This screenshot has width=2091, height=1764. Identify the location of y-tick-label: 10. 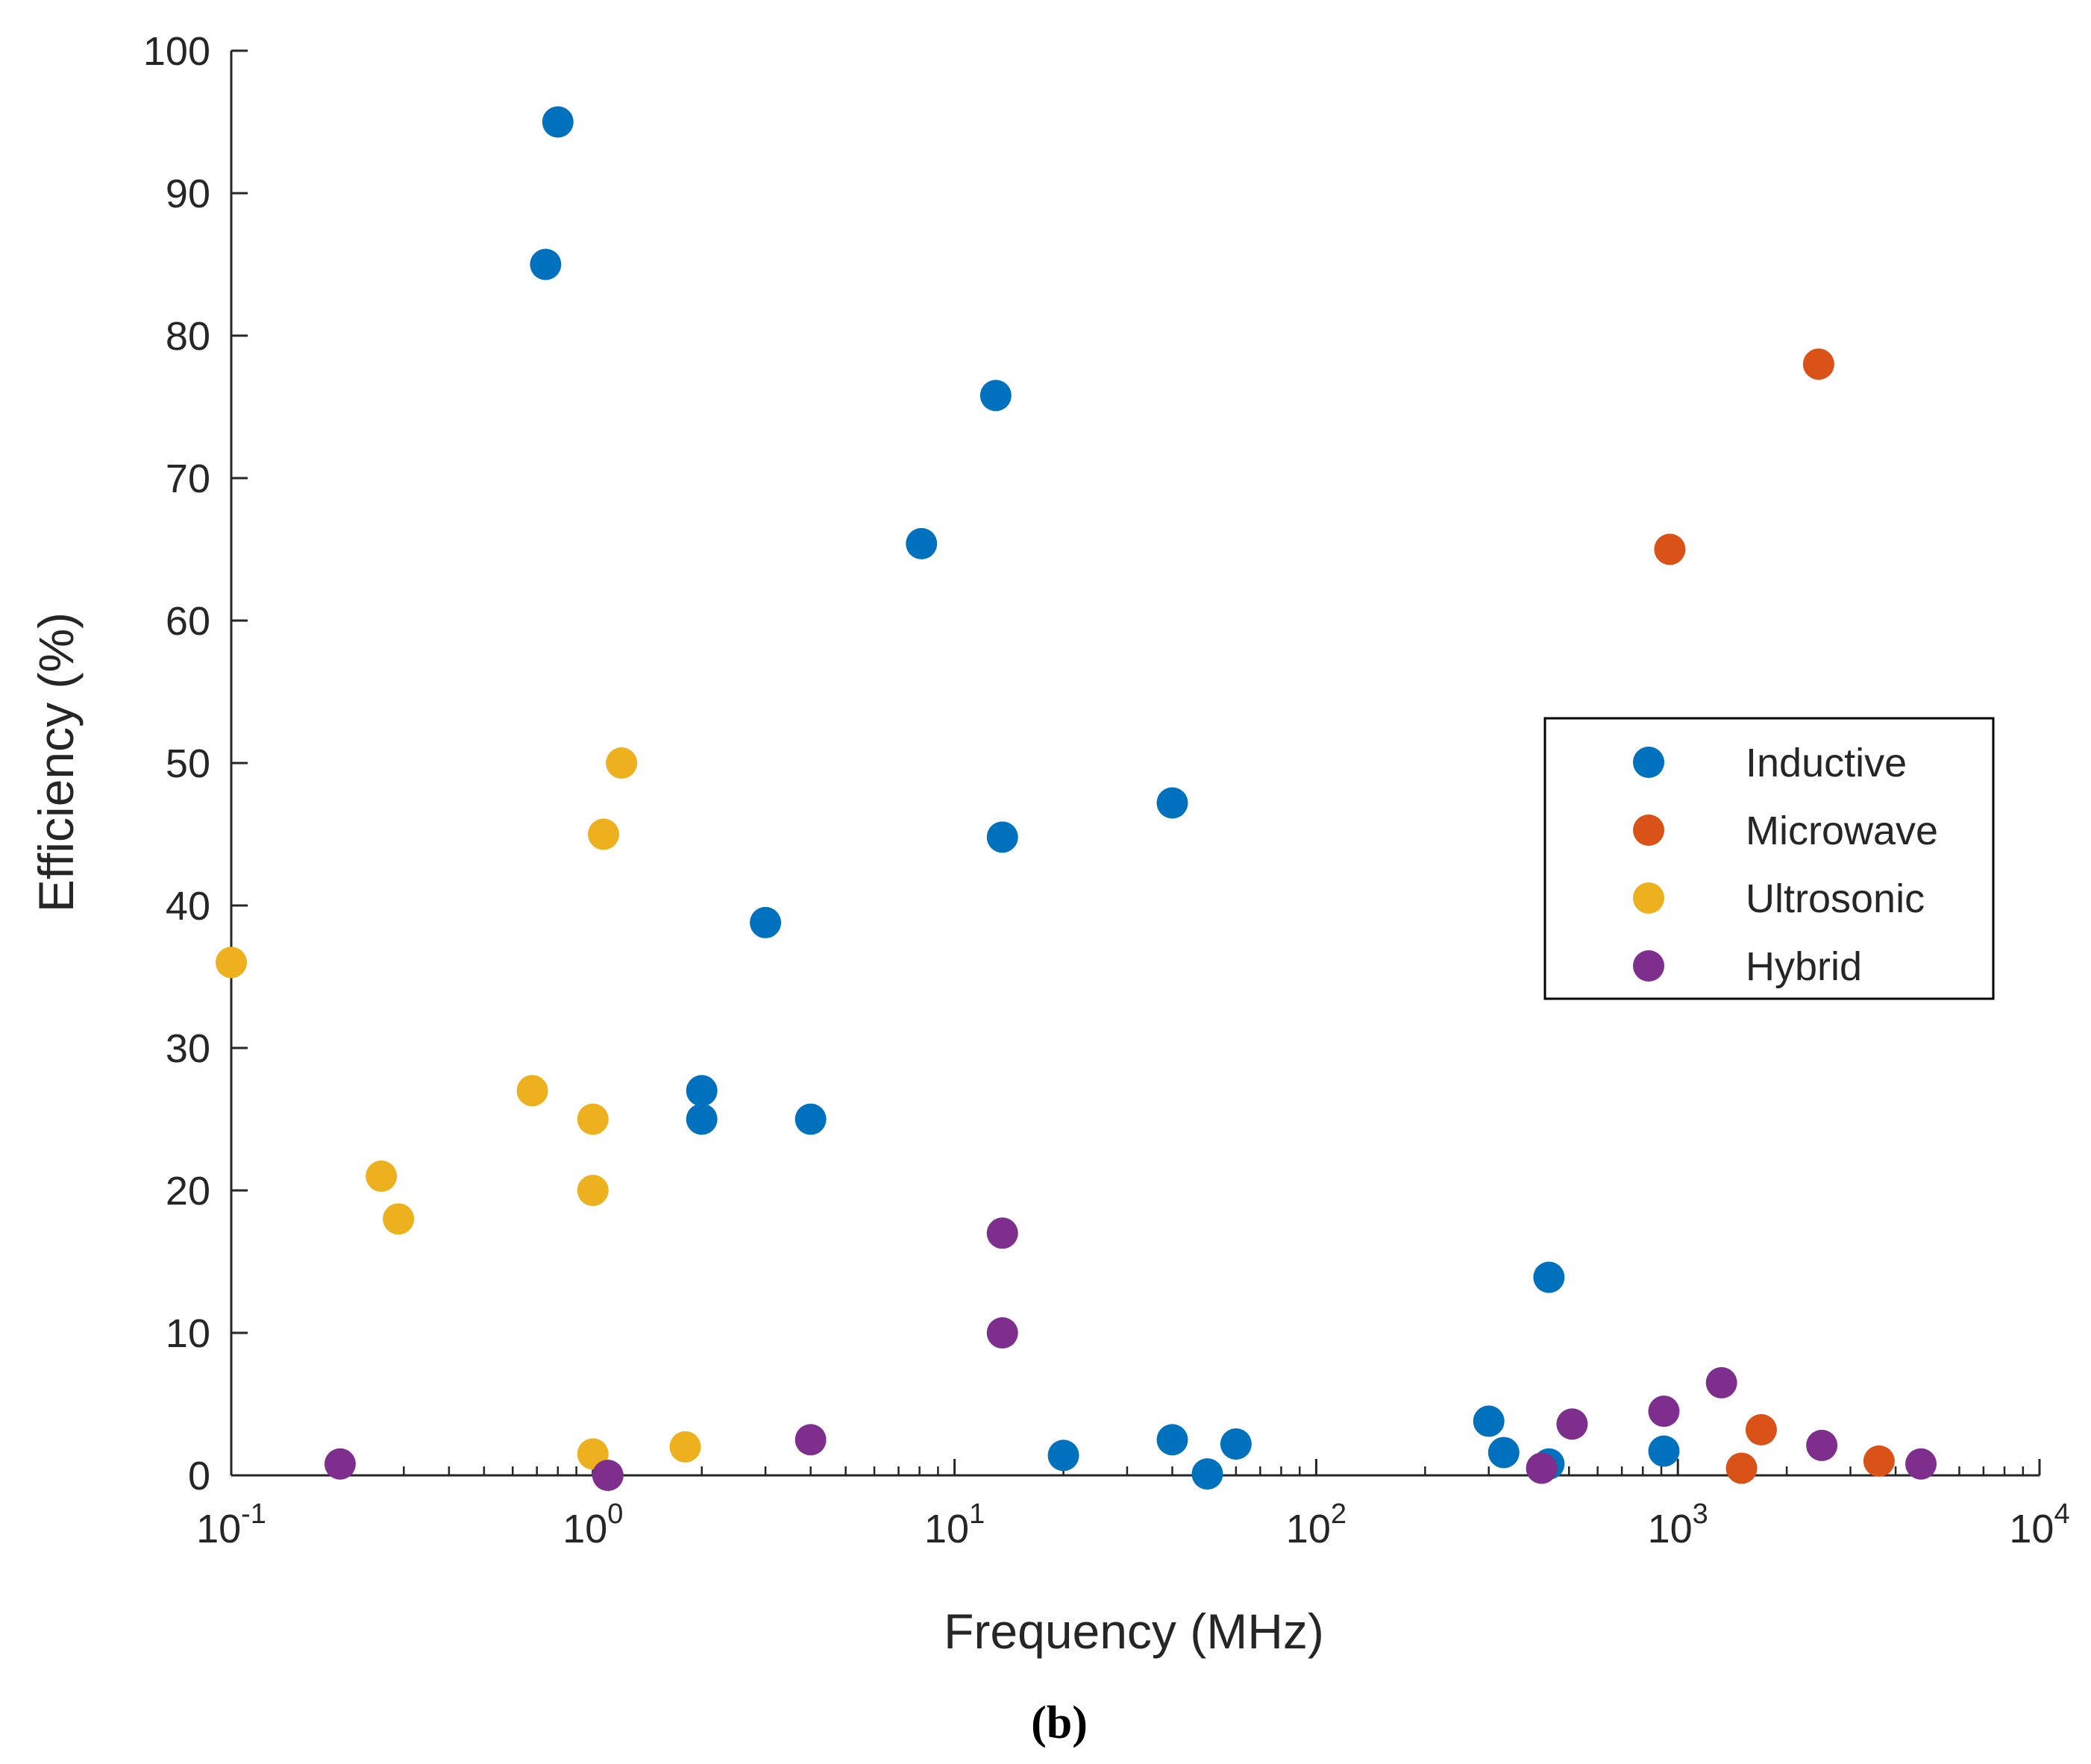
(188, 1333).